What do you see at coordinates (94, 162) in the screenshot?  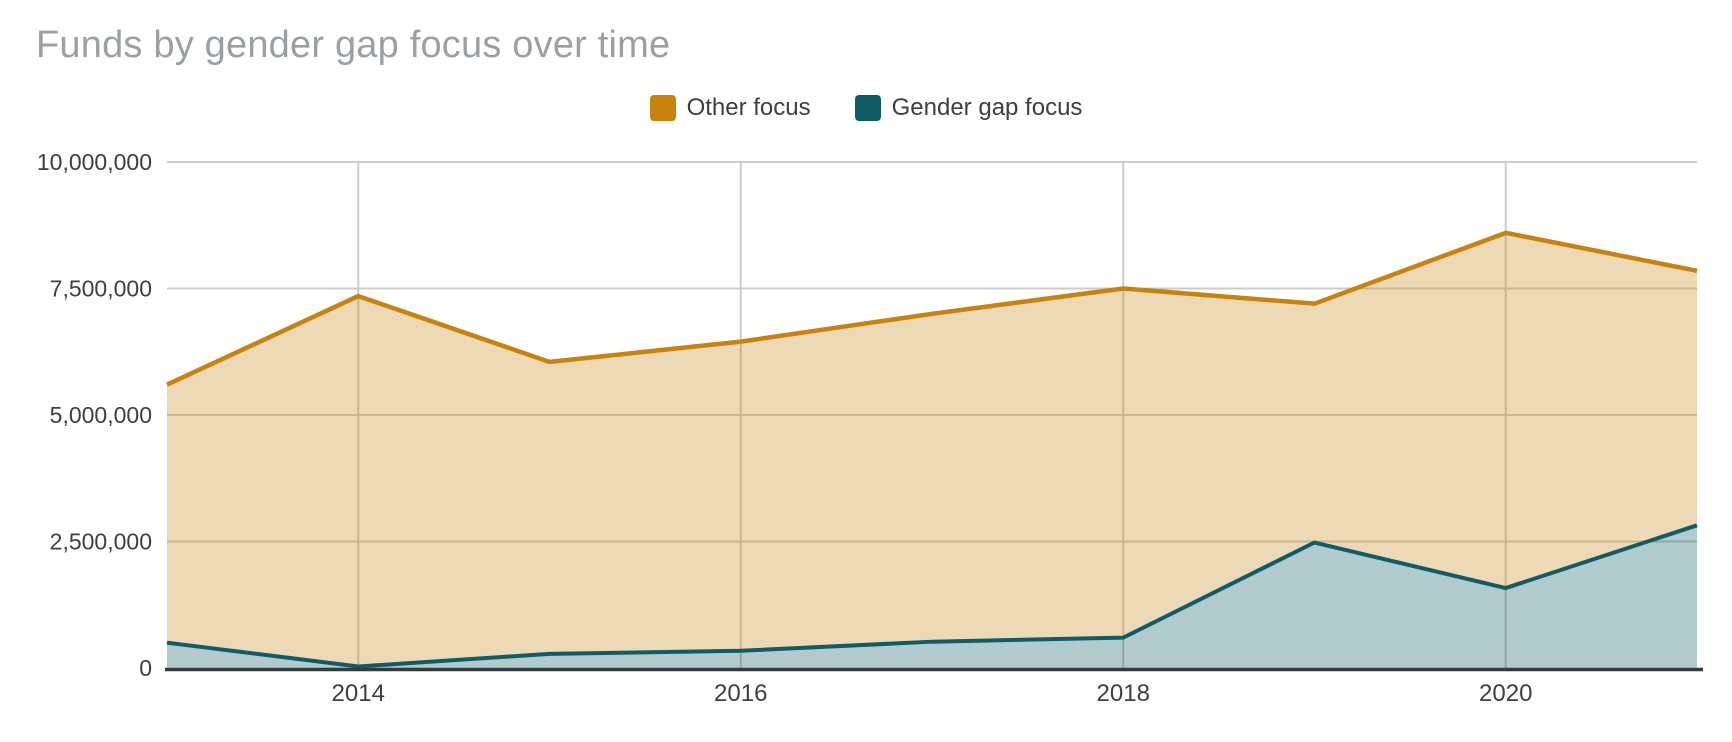 I see `y-tick-label: 10,000,000` at bounding box center [94, 162].